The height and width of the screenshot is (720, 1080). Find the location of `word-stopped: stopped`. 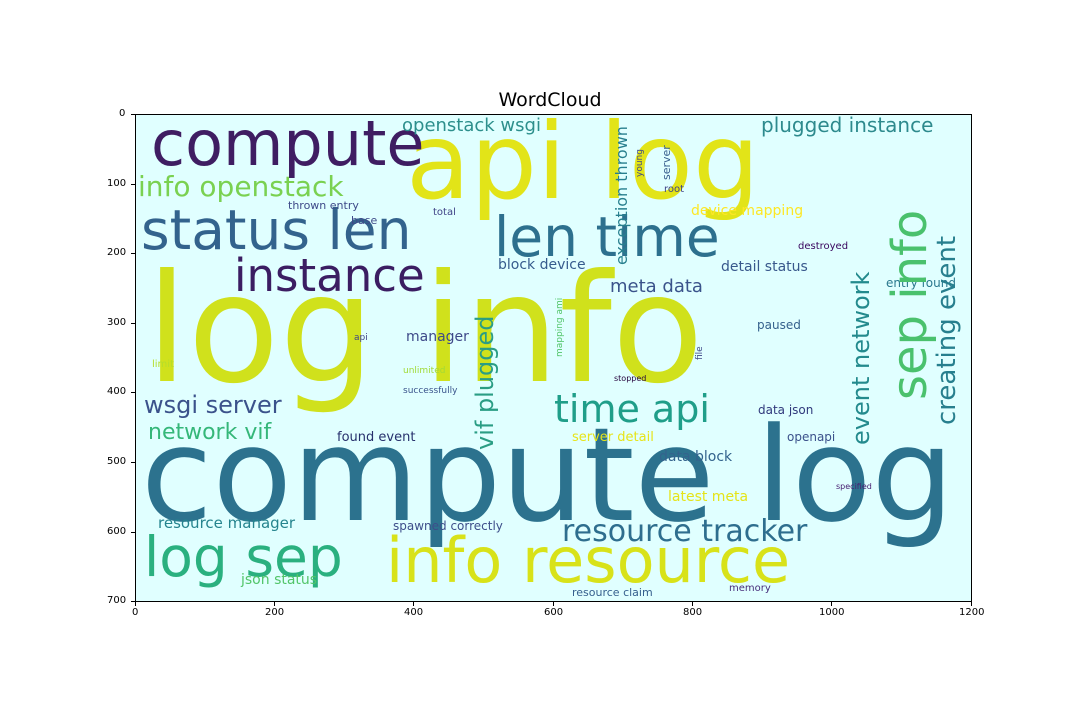

word-stopped: stopped is located at coordinates (630, 378).